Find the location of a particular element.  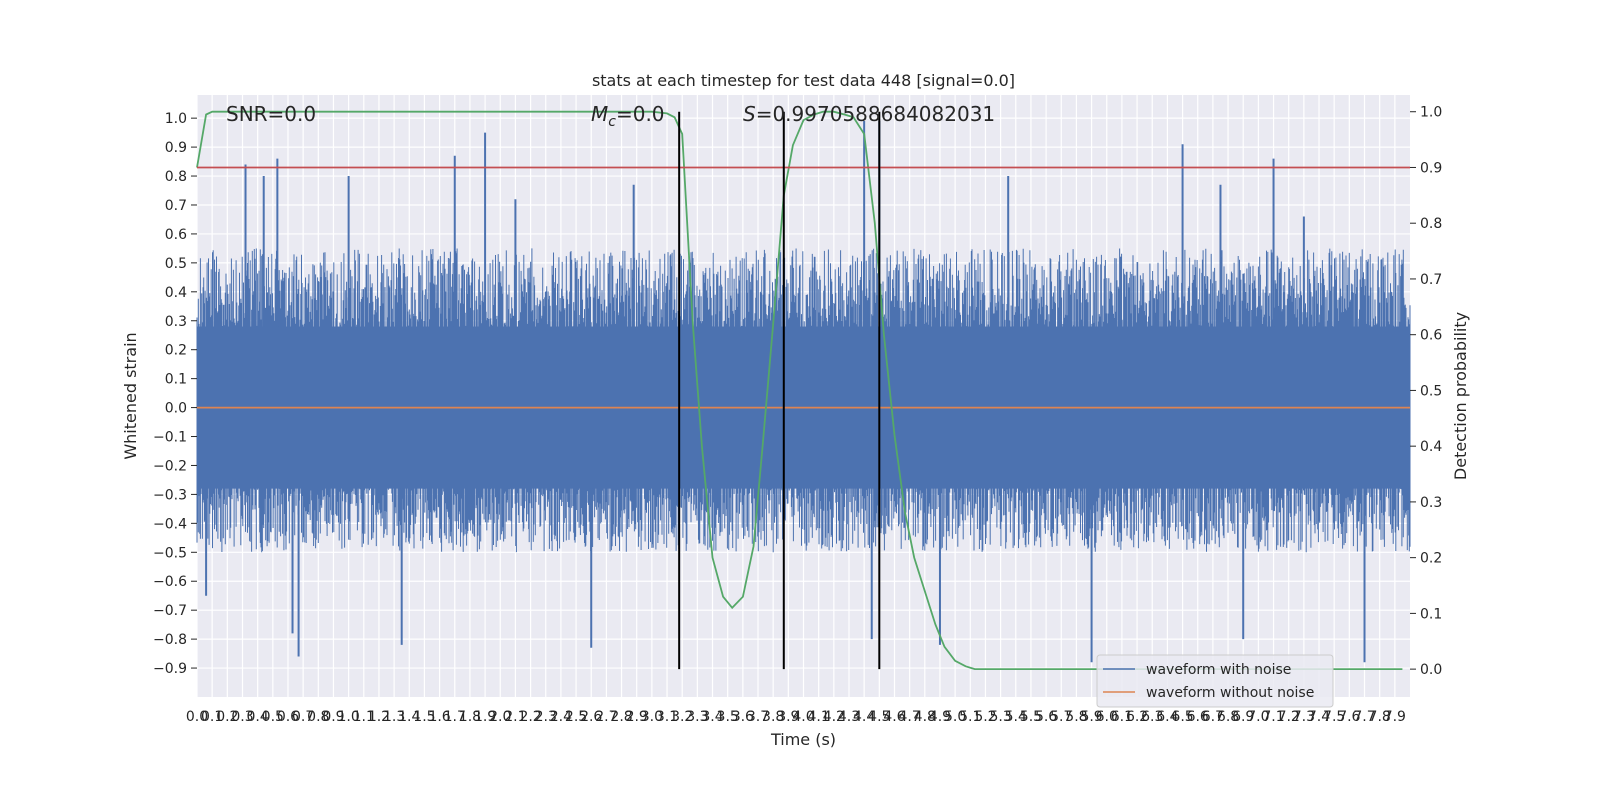

x-tick-label: 5.7 is located at coordinates (1061, 717).